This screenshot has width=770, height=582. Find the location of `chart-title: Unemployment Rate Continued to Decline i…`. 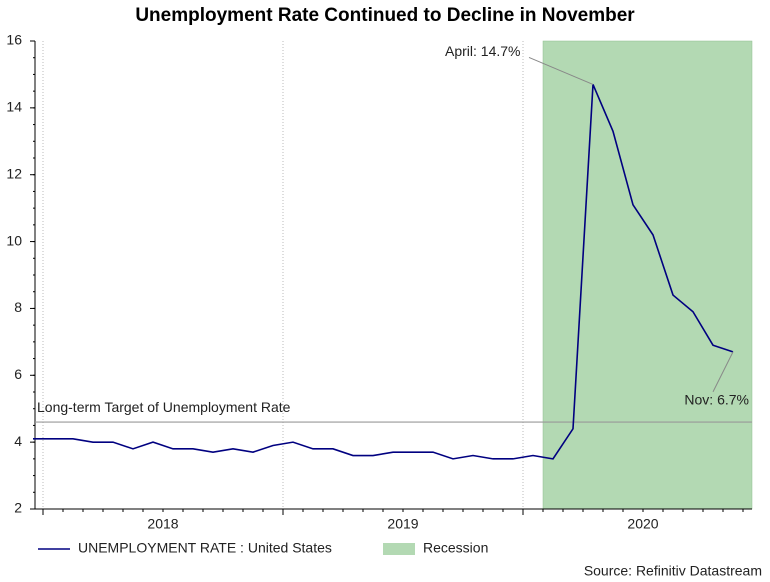

chart-title: Unemployment Rate Continued to Decline i… is located at coordinates (385, 15).